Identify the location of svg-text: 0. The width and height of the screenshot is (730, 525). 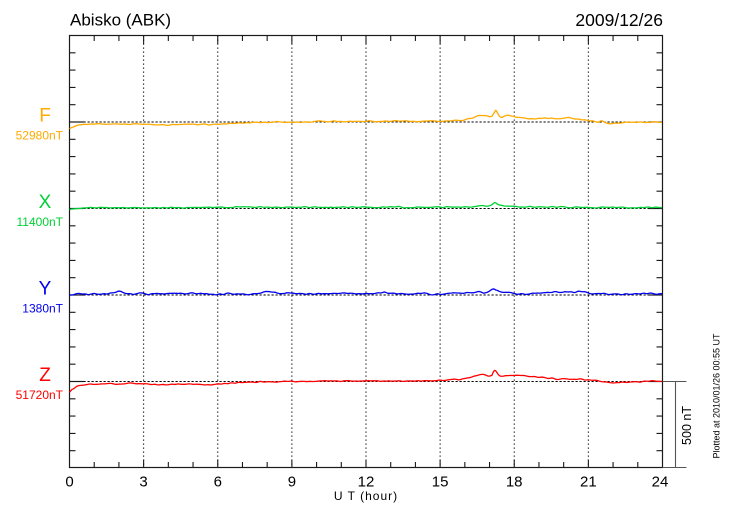
(69, 482).